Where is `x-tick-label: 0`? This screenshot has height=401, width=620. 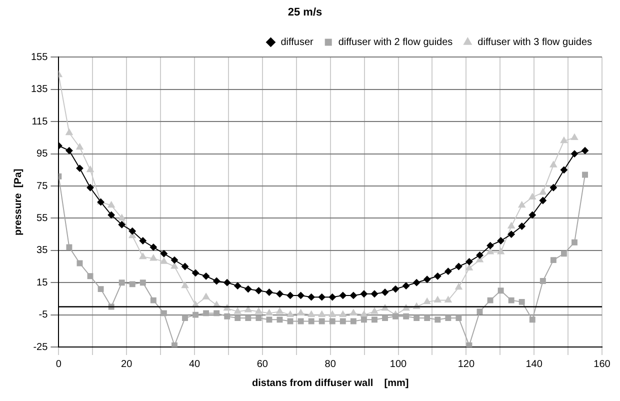 x-tick-label: 0 is located at coordinates (59, 364).